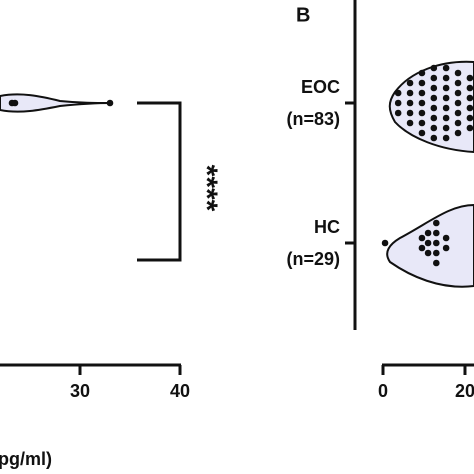 The image size is (474, 474). I want to click on x-tick-label: 0, so click(383, 391).